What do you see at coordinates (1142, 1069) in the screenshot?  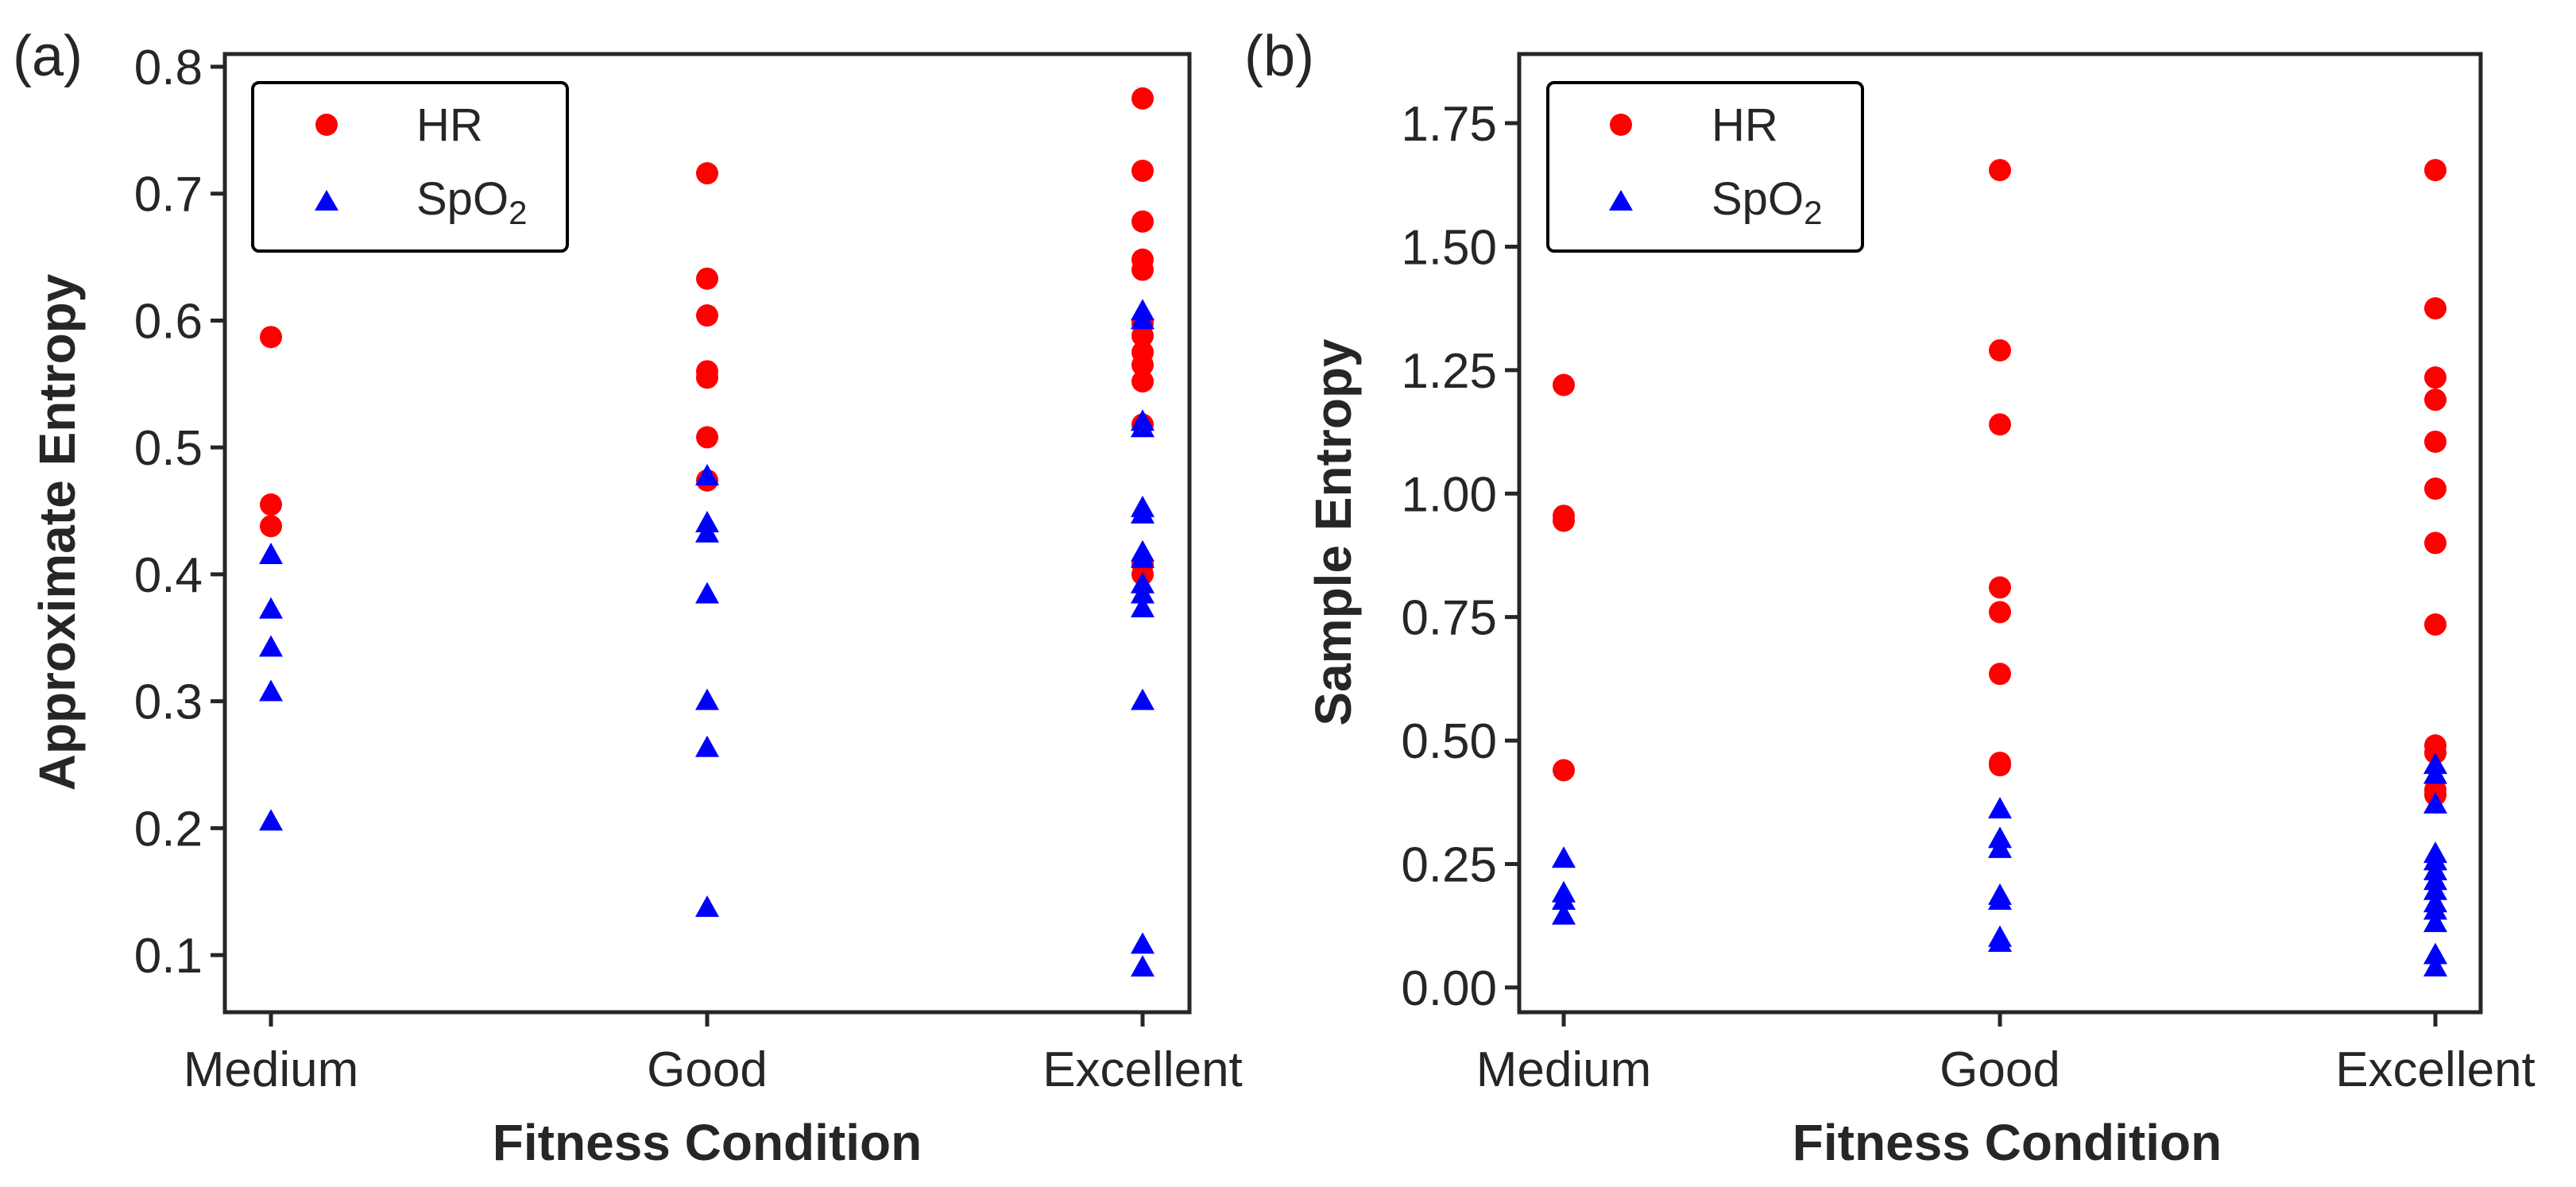 I see `panel-a-xtick-label: Excellent` at bounding box center [1142, 1069].